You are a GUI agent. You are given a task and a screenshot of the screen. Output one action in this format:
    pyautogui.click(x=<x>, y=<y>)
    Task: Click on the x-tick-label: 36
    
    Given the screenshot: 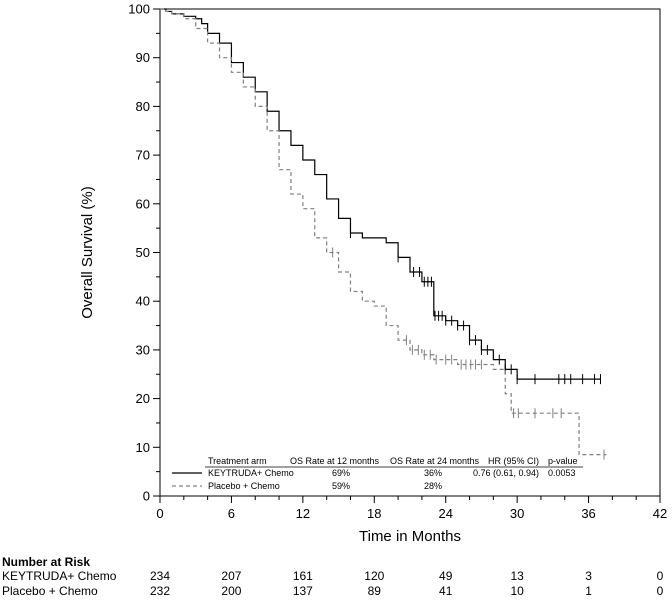 What is the action you would take?
    pyautogui.click(x=588, y=513)
    